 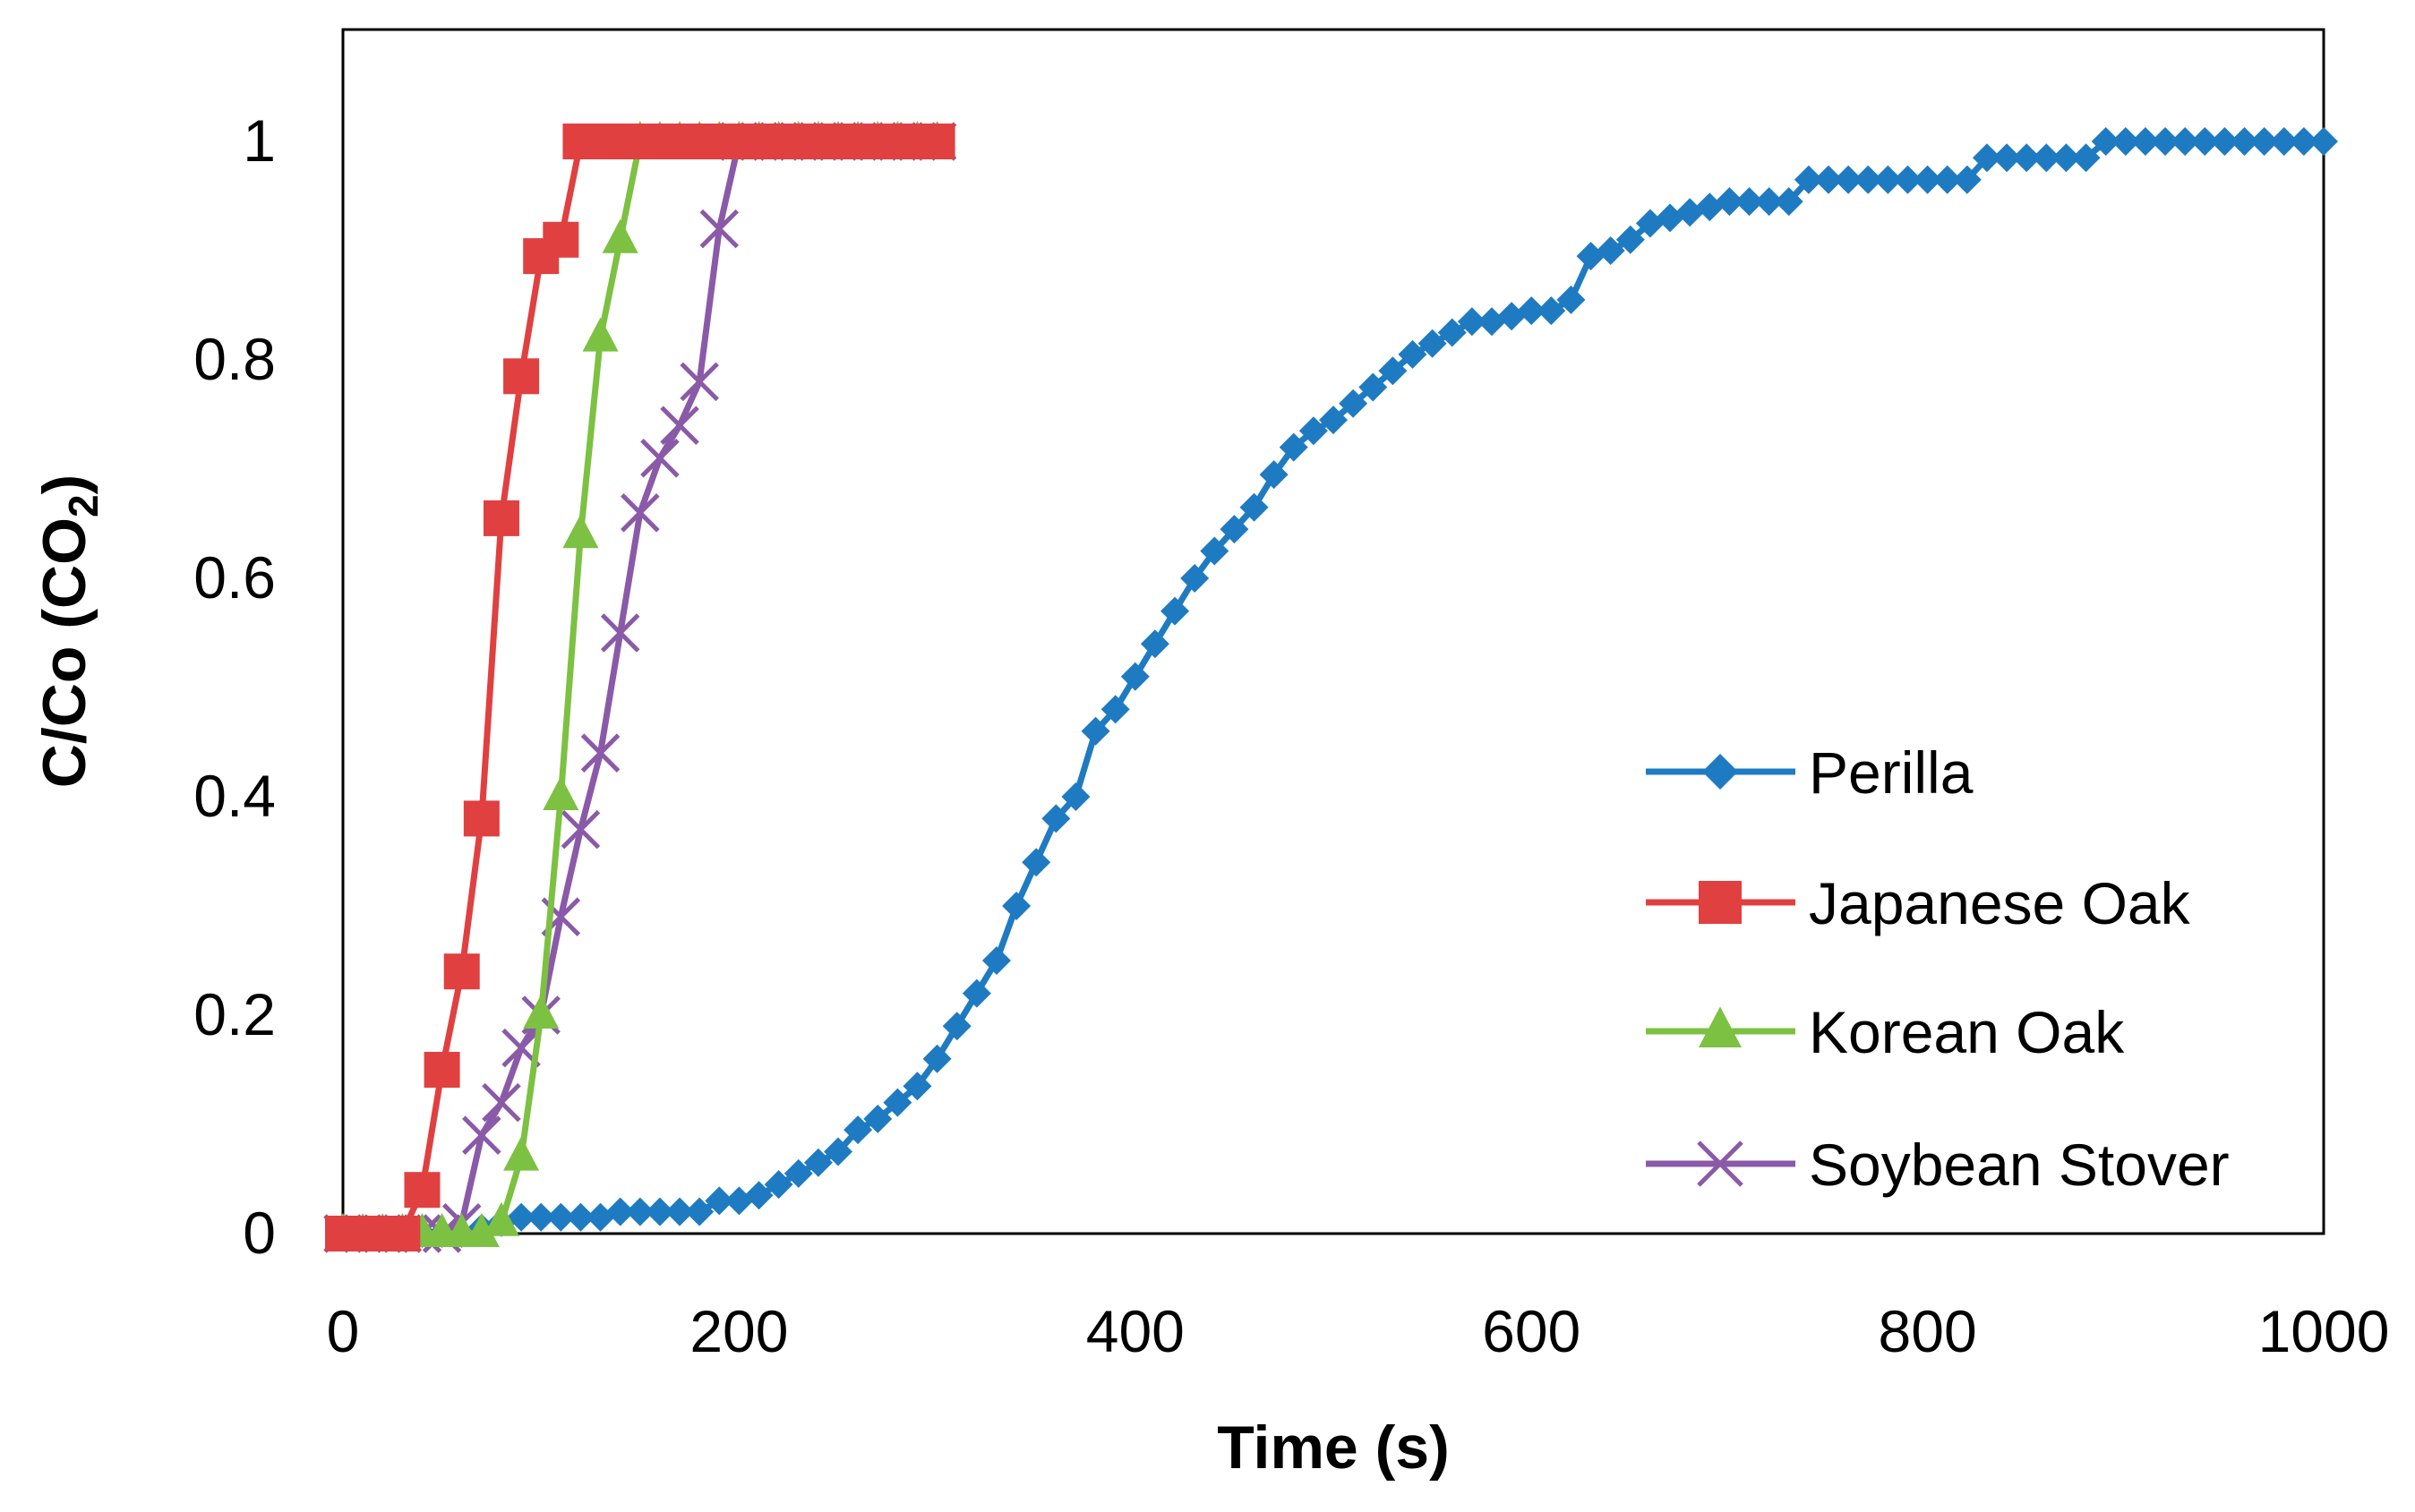 What do you see at coordinates (1918, 903) in the screenshot?
I see `legend-item: Japanese Oak` at bounding box center [1918, 903].